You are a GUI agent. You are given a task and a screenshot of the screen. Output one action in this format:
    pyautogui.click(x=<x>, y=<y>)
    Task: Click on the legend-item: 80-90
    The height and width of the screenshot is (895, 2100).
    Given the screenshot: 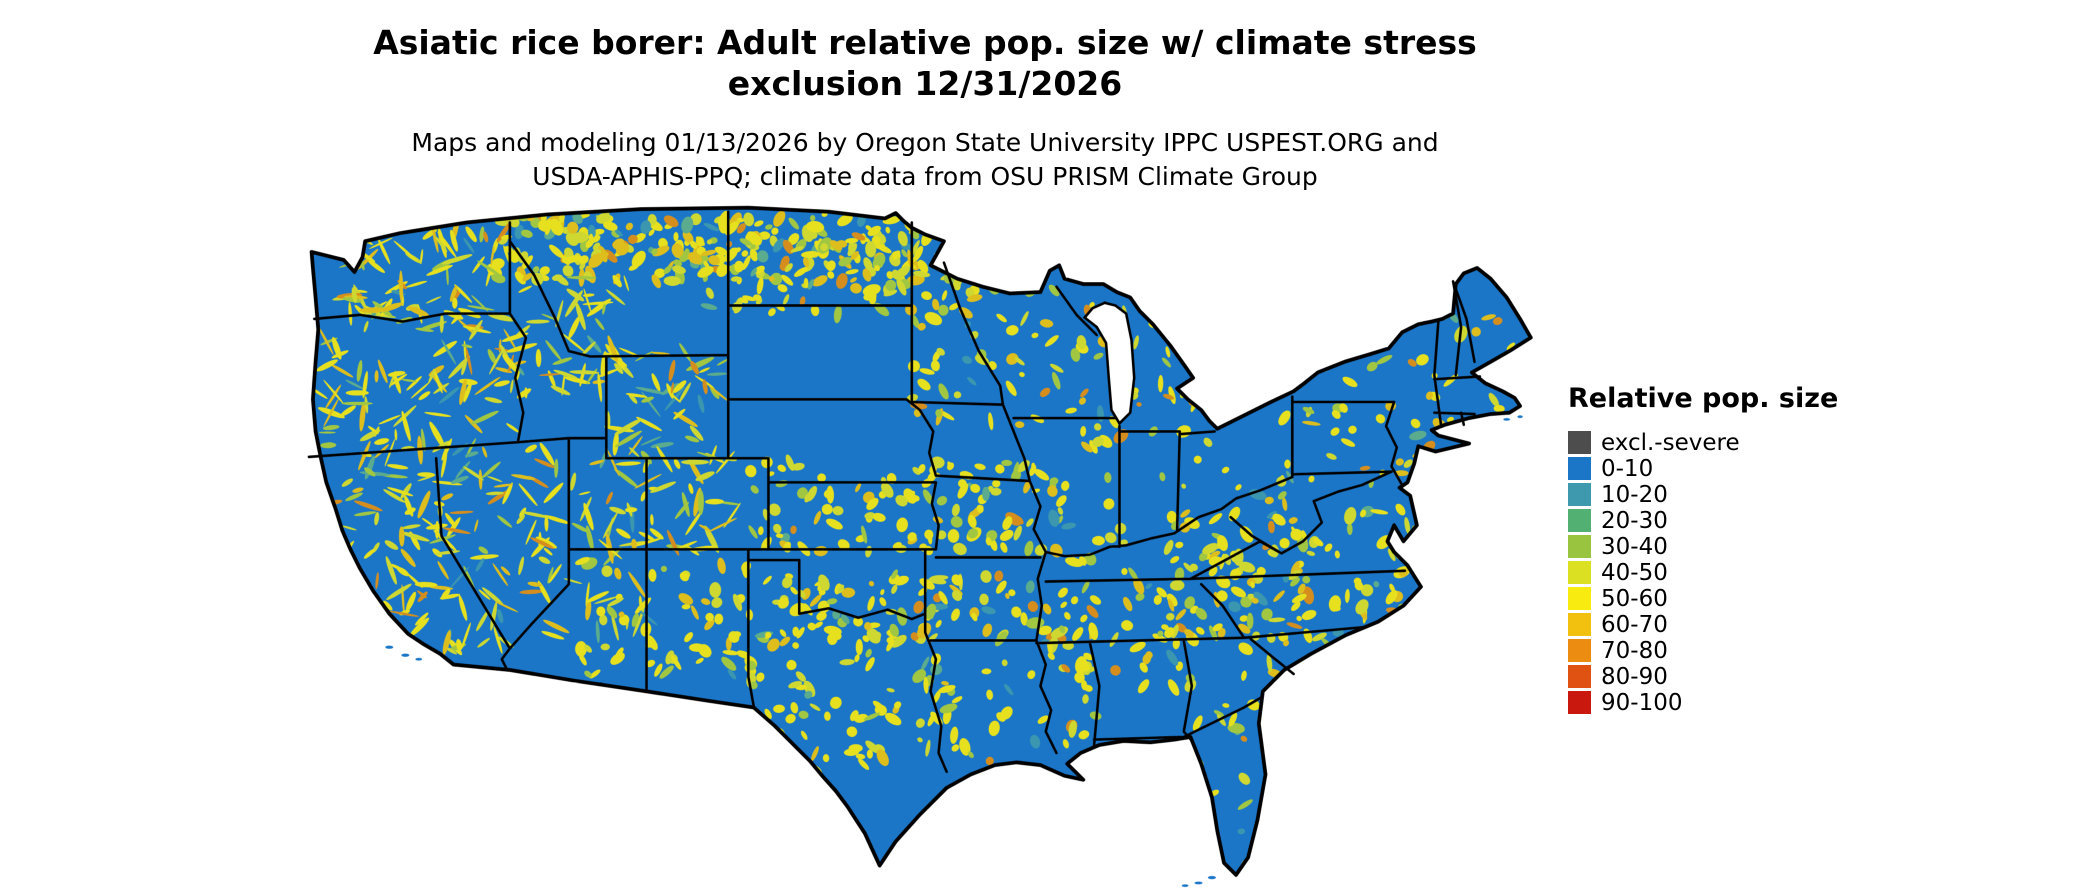 What is the action you would take?
    pyautogui.click(x=1703, y=676)
    